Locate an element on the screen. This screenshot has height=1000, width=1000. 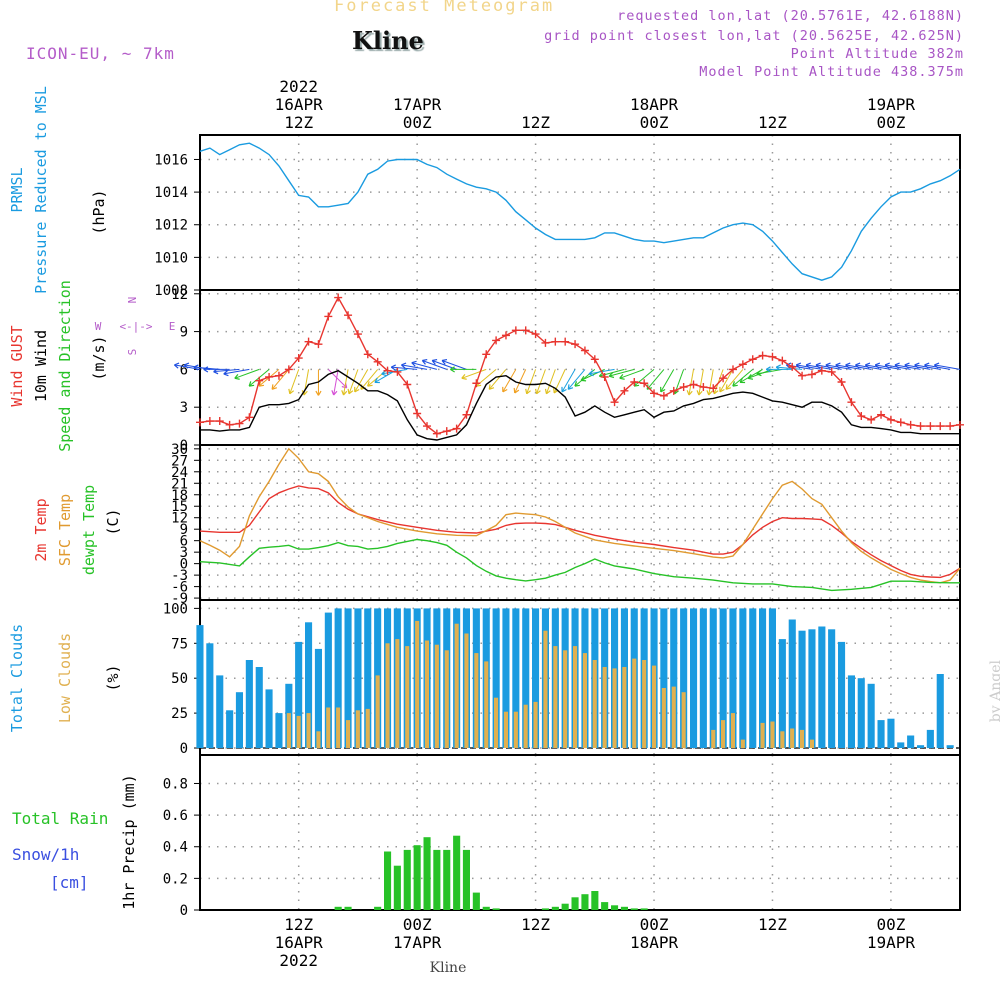
y-tick-label: 1016 is located at coordinates (171, 160).